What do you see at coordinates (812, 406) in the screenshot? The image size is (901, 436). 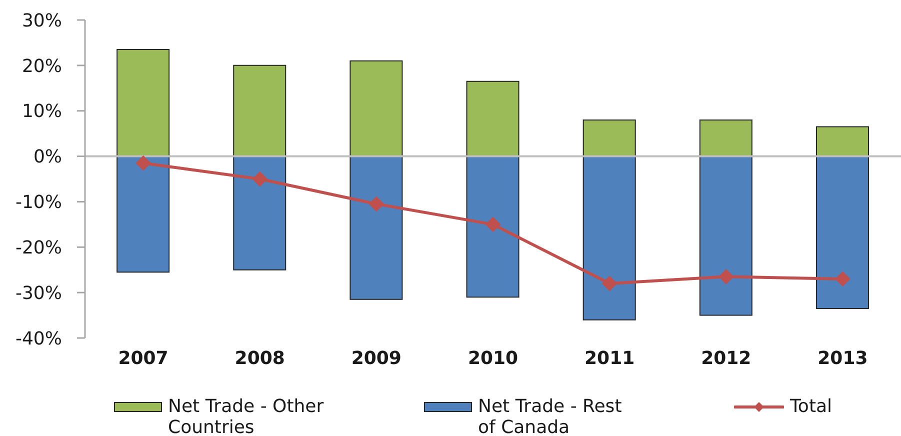 I see `legend-label: Total` at bounding box center [812, 406].